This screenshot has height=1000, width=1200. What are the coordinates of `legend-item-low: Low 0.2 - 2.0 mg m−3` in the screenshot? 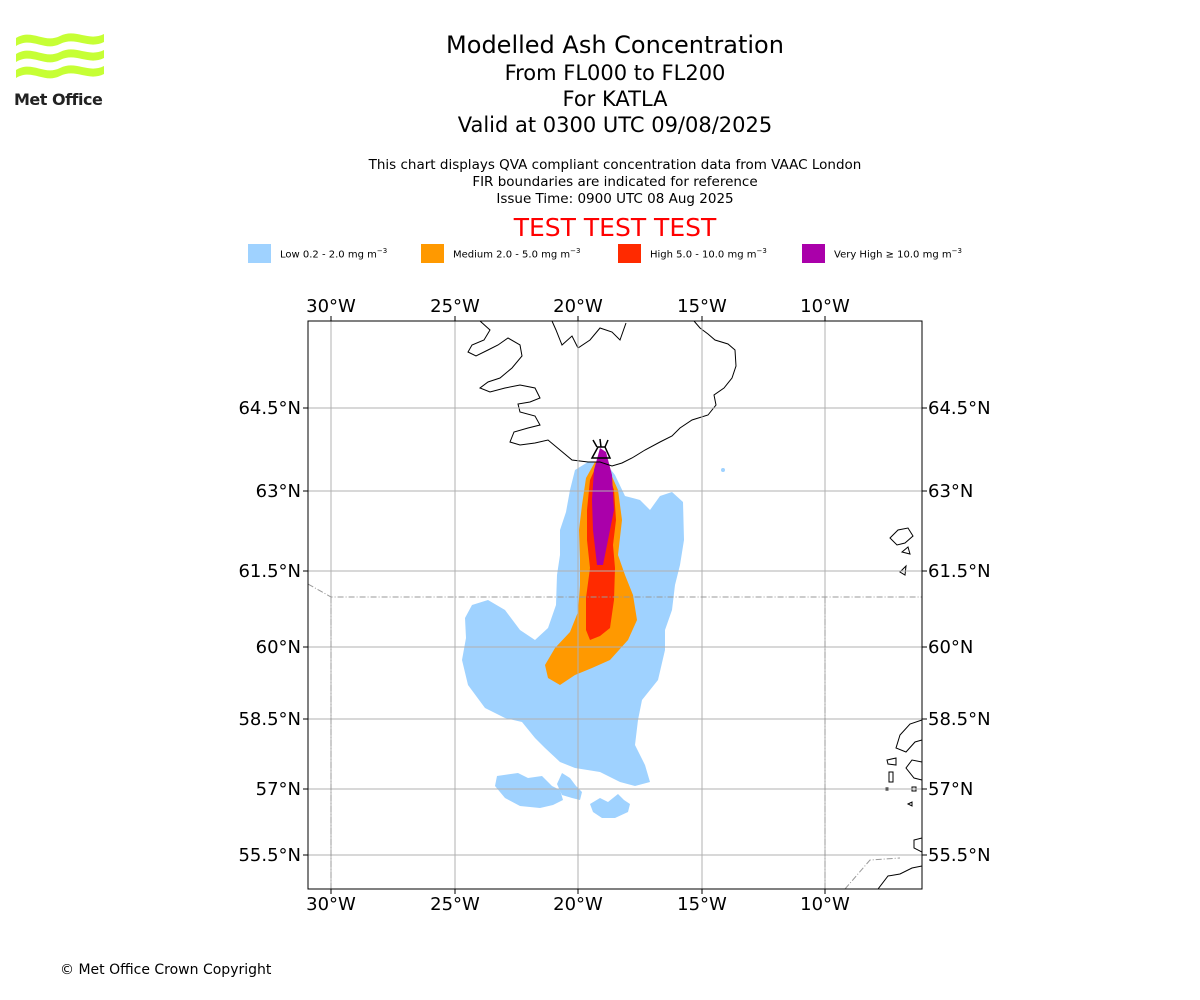 It's located at (333, 254).